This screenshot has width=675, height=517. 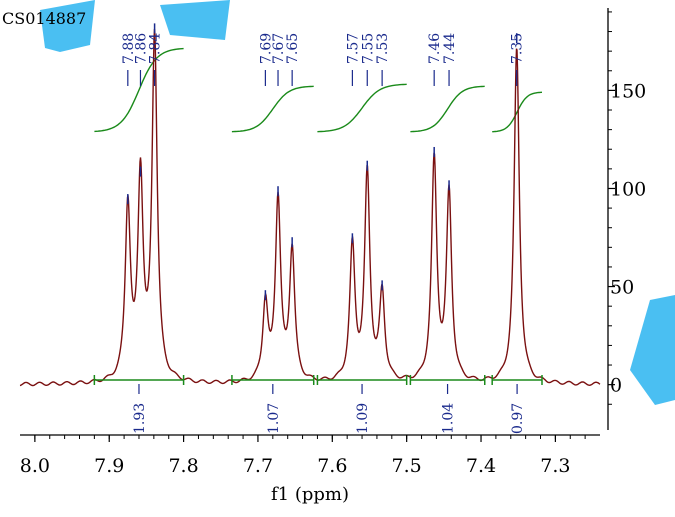 What do you see at coordinates (353, 48) in the screenshot?
I see `peak-label: 7.57` at bounding box center [353, 48].